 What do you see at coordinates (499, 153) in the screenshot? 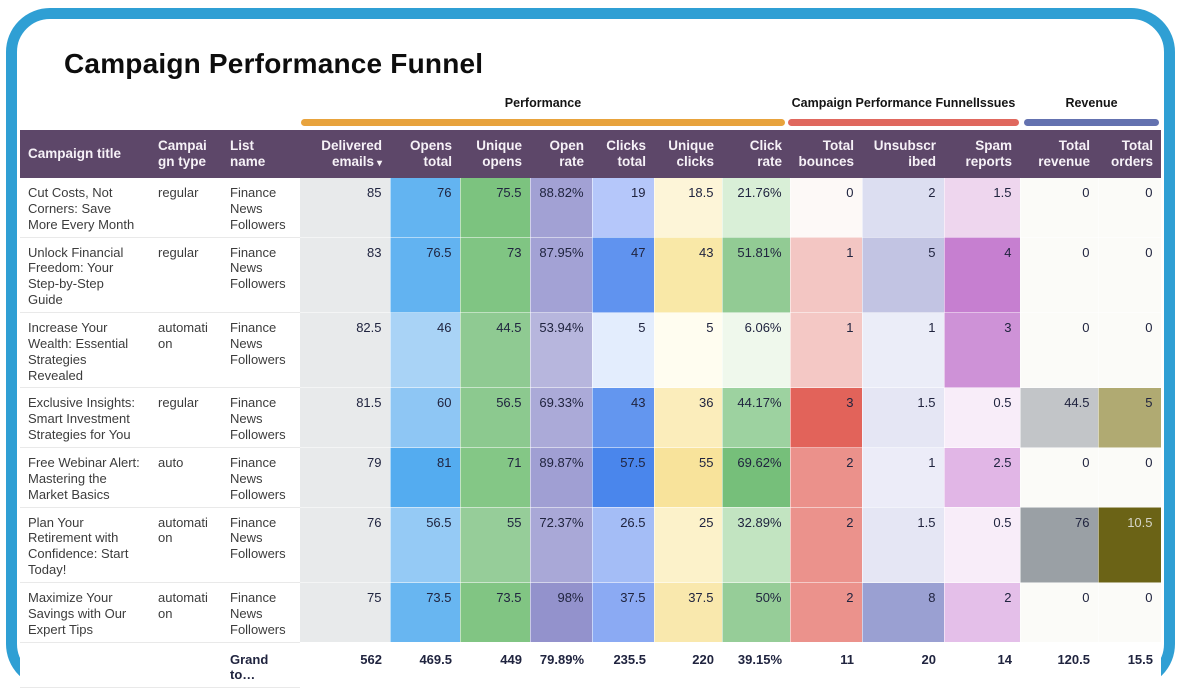
I see `column-header-label: Unique opens` at bounding box center [499, 153].